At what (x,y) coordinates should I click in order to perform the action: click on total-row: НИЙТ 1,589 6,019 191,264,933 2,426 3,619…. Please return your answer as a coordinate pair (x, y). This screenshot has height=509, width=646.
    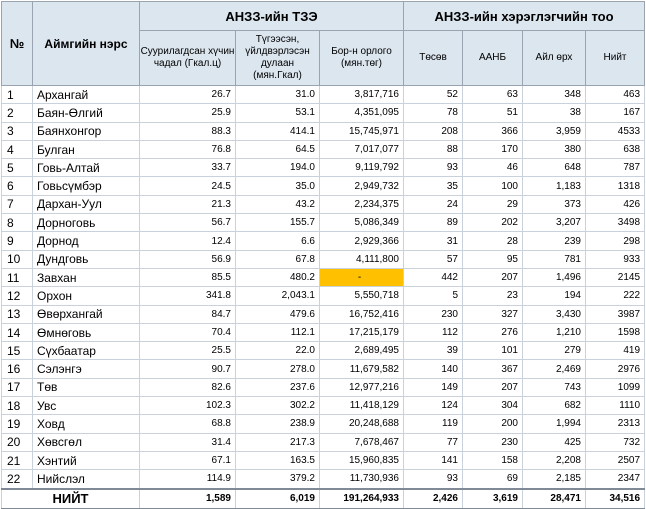
    Looking at the image, I should click on (323, 498).